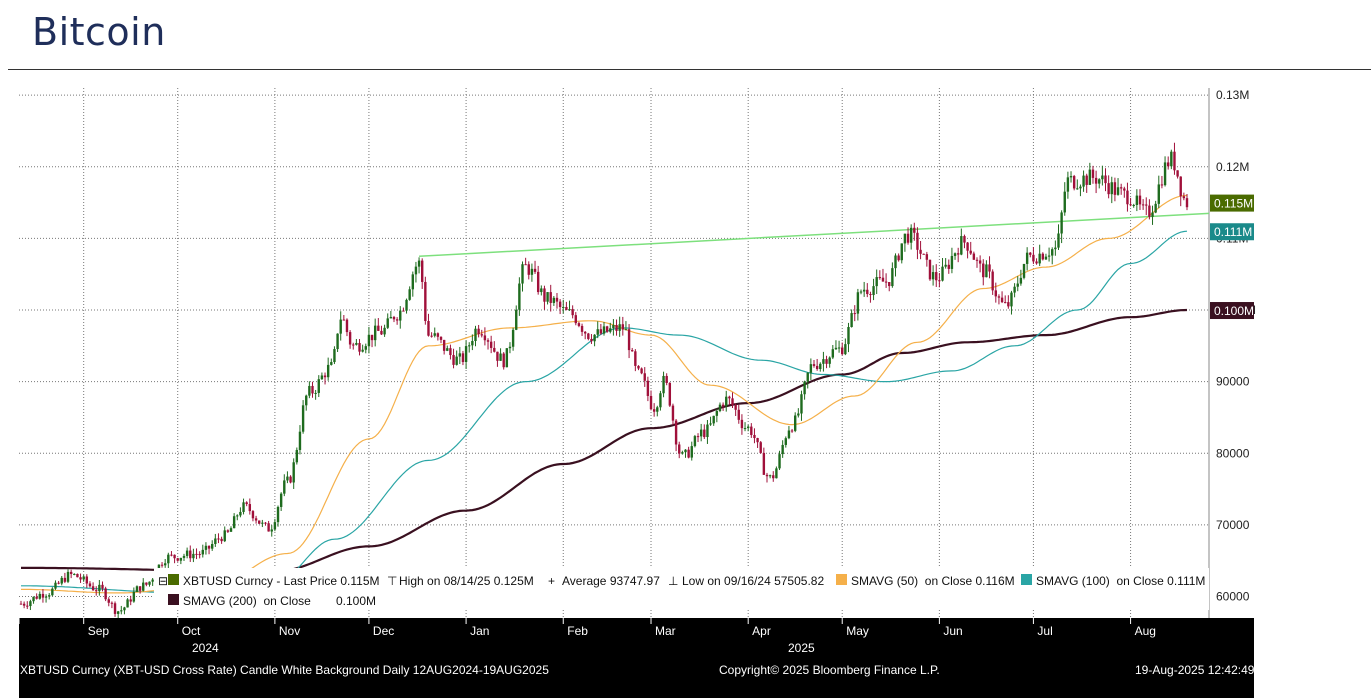 Image resolution: width=1371 pixels, height=698 pixels. Describe the element at coordinates (1233, 453) in the screenshot. I see `y-tick-label: 80000` at that location.